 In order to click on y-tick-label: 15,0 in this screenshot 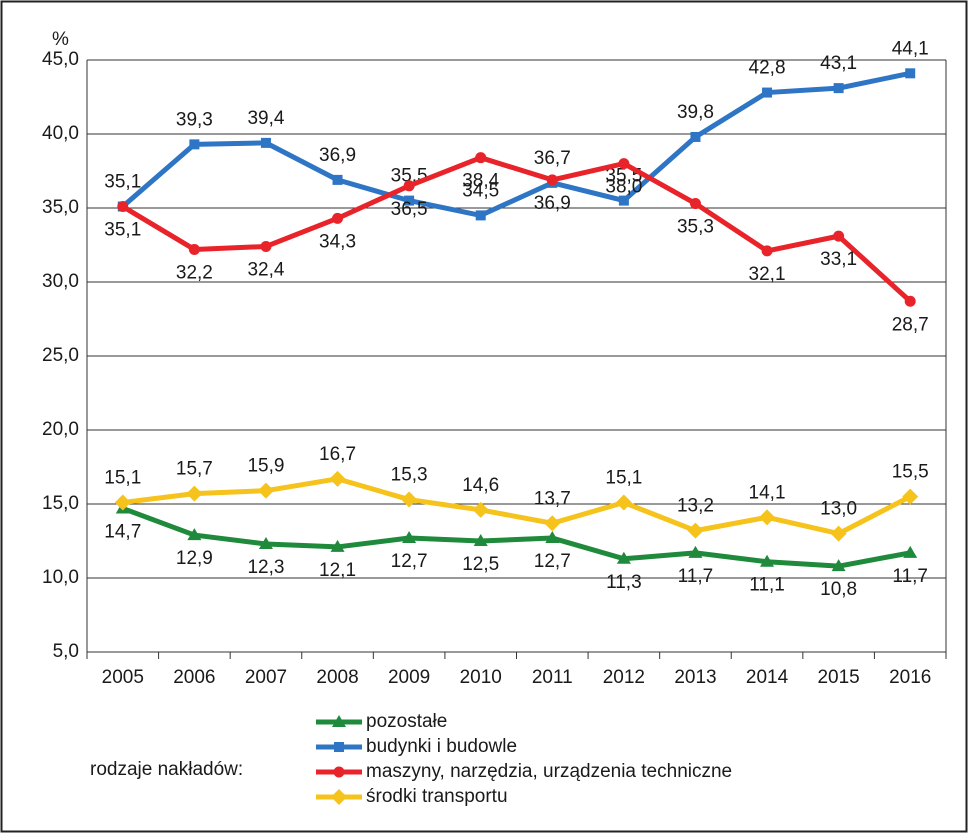, I will do `click(60, 503)`.